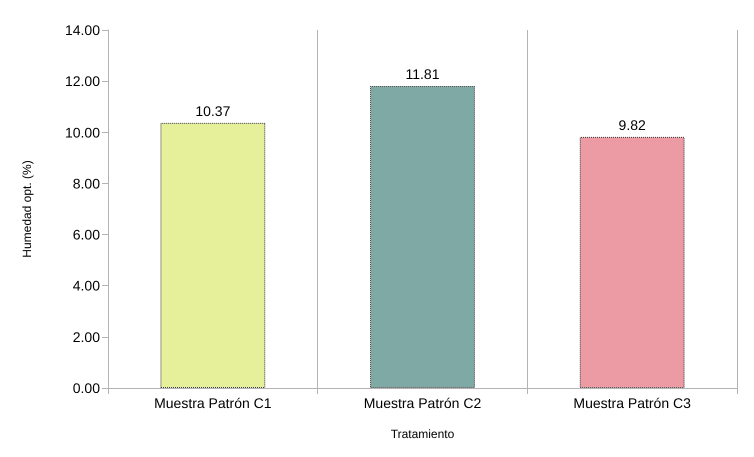 This screenshot has height=457, width=754. I want to click on data-label: 11.81, so click(423, 74).